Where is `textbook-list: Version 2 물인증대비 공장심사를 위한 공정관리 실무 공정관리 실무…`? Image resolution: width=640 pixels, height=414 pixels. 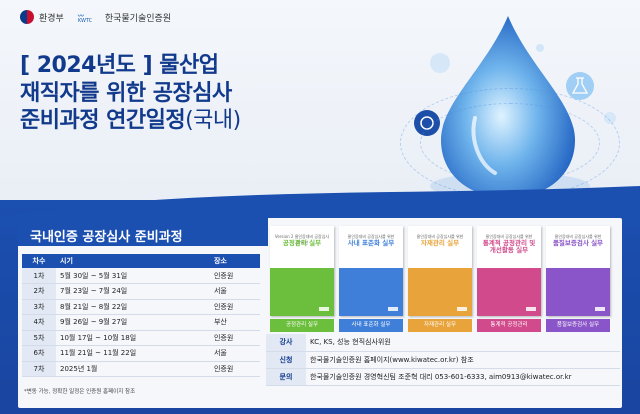 textbook-list: Version 2 물인증대비 공장심사를 위한 공정관리 실무 공정관리 실무… is located at coordinates (445, 281).